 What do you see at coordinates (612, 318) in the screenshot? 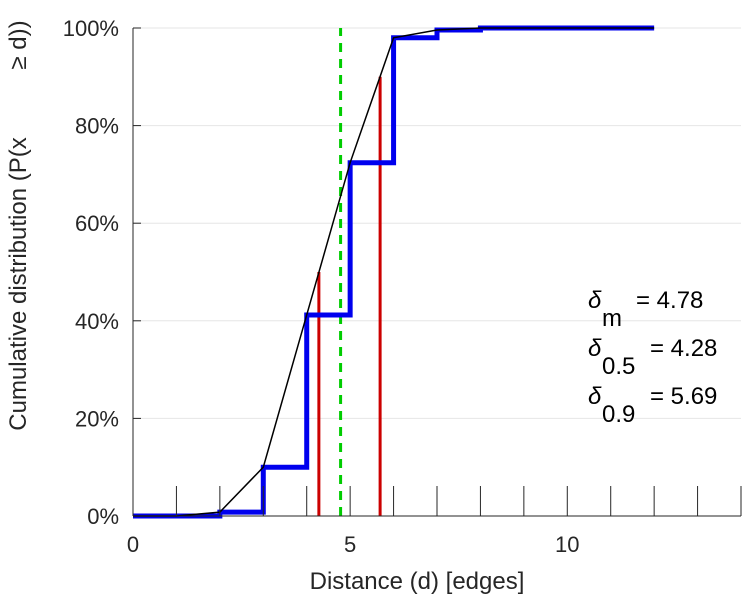
I see `annotation-subscript: m` at bounding box center [612, 318].